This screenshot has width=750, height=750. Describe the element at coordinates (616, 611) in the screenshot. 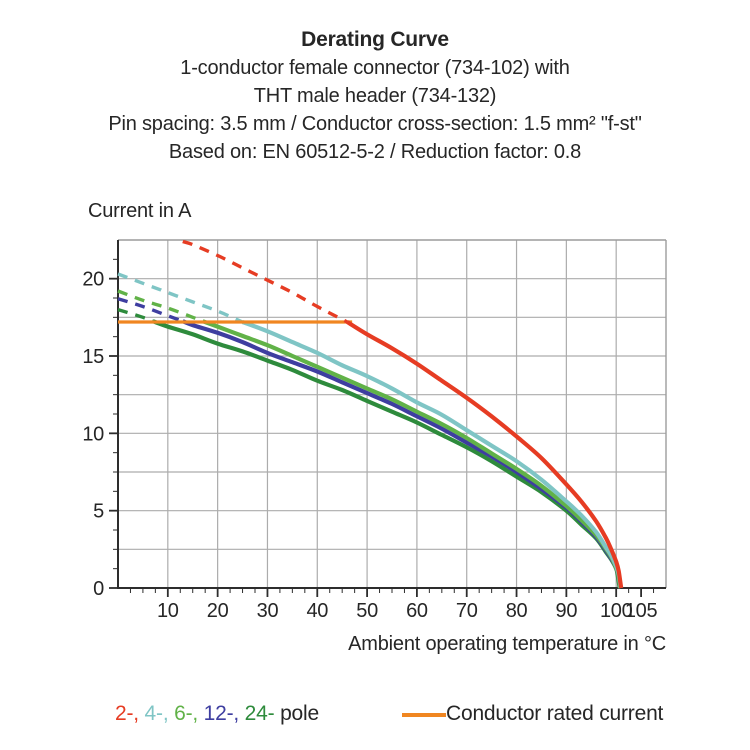

I see `x-tick-label: 100` at that location.